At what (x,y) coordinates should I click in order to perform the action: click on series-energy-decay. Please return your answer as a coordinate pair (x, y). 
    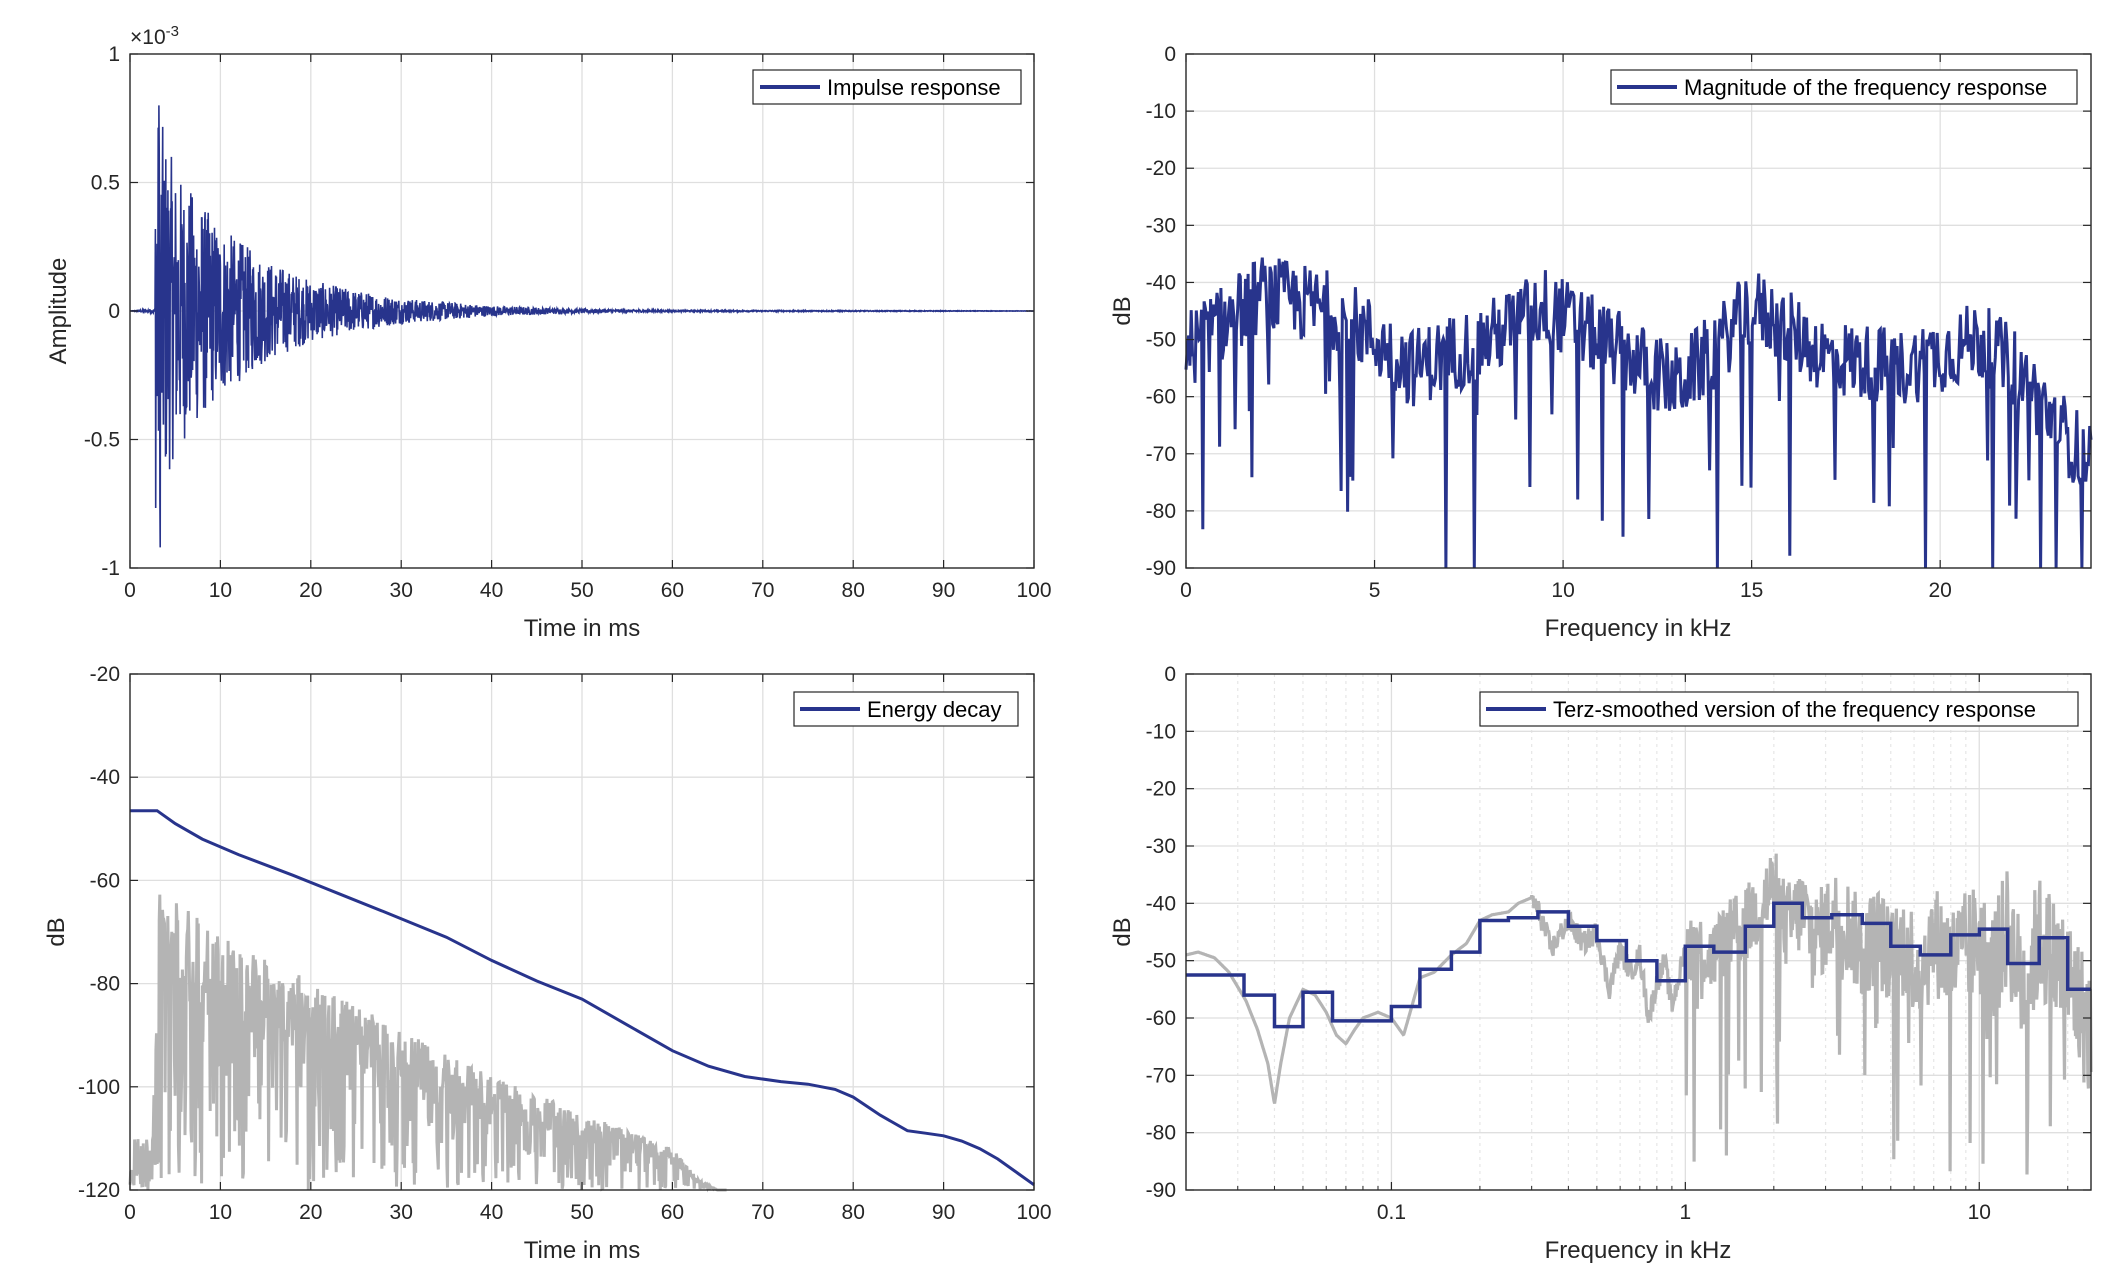
    Looking at the image, I should click on (582, 998).